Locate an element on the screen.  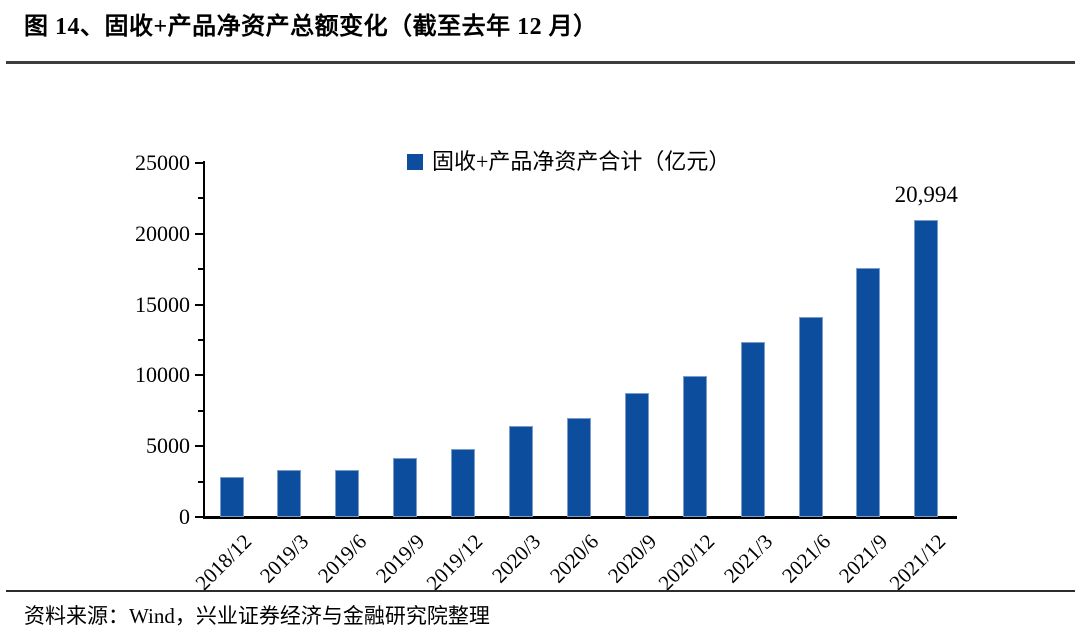
y-tick-label: 0 is located at coordinates (184, 516).